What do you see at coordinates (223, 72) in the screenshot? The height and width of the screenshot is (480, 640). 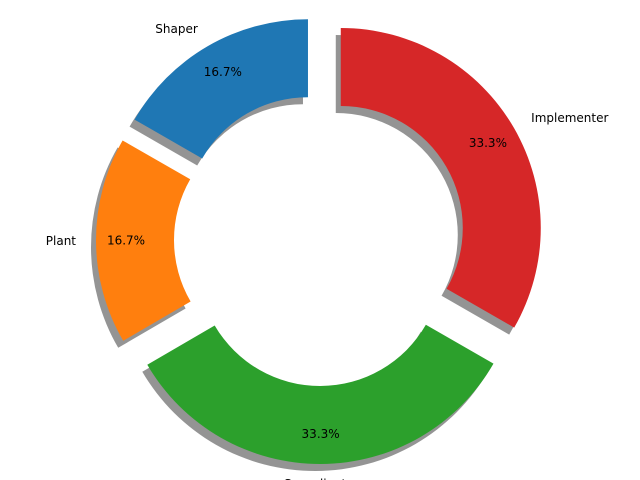 I see `slice-pct-shaper: 16.7%` at bounding box center [223, 72].